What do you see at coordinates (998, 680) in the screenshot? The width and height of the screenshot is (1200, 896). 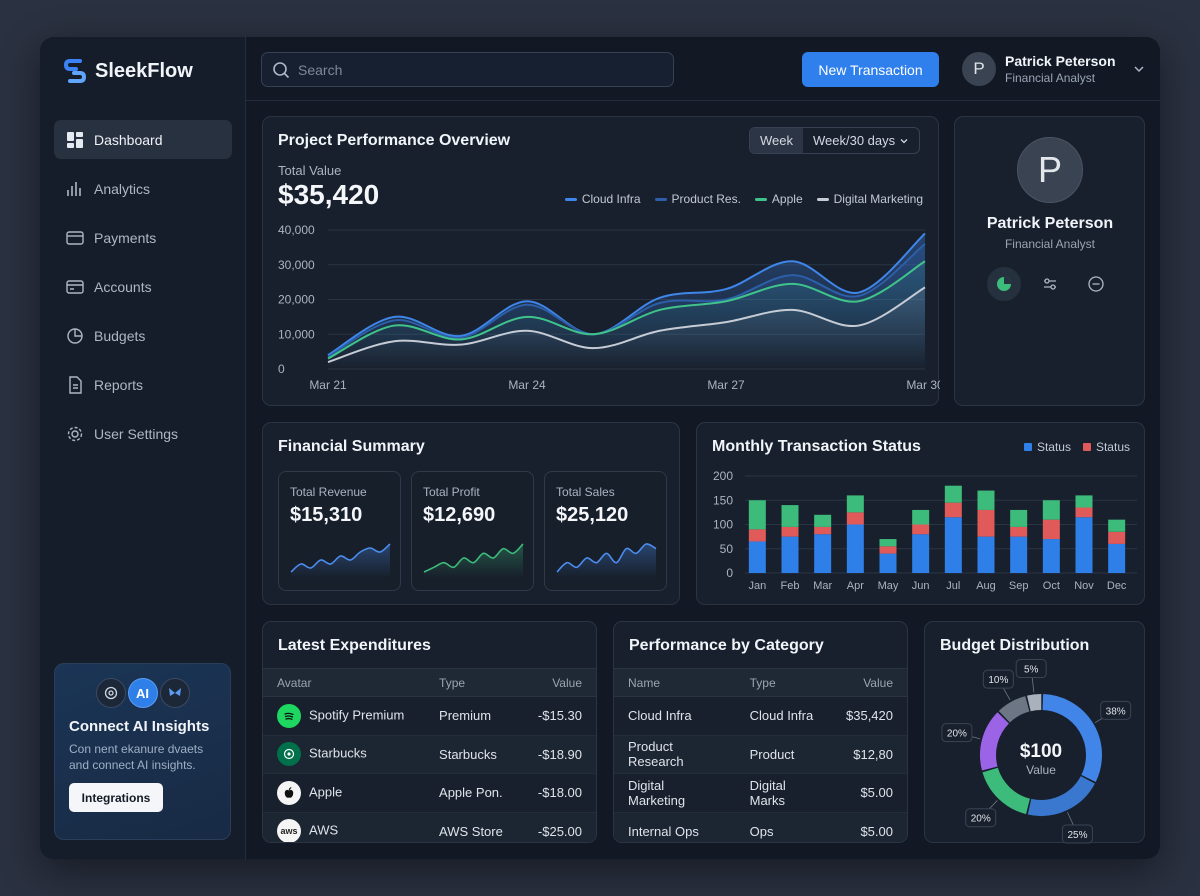 I see `slice-label: 10%` at bounding box center [998, 680].